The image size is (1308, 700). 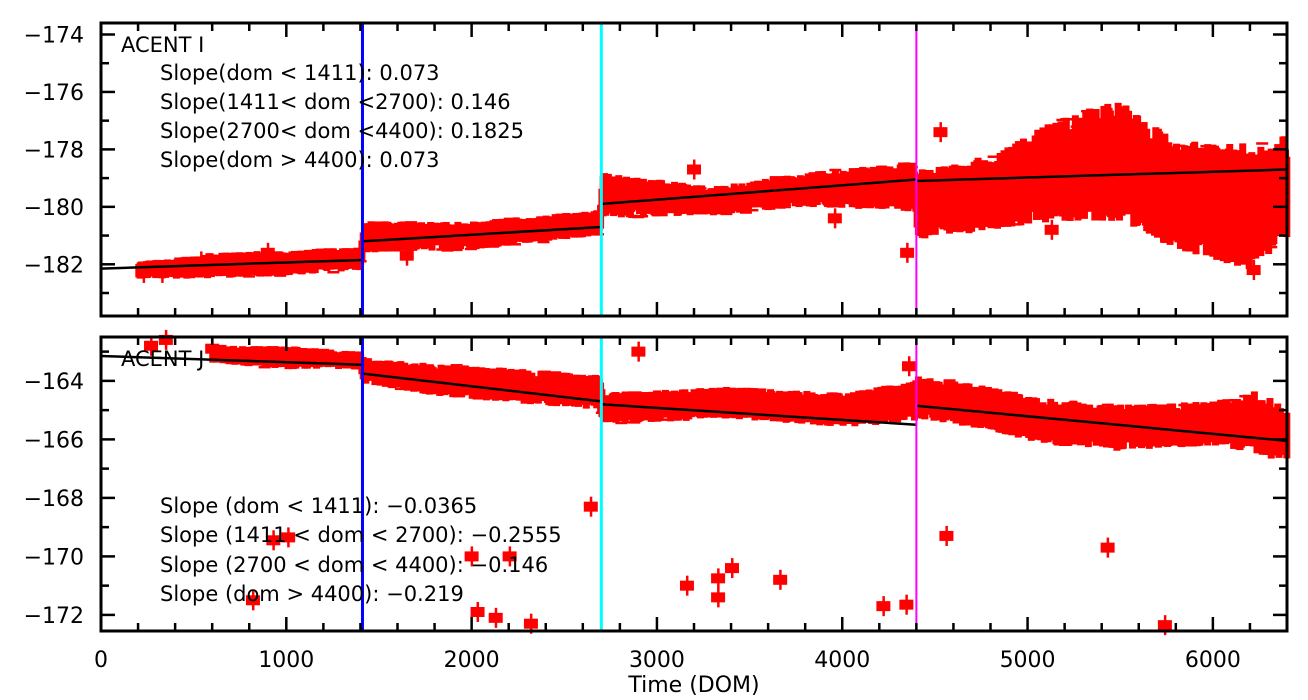 I want to click on slope-annotation: Slope(2700< dom <4400): 0.1825, so click(x=342, y=131).